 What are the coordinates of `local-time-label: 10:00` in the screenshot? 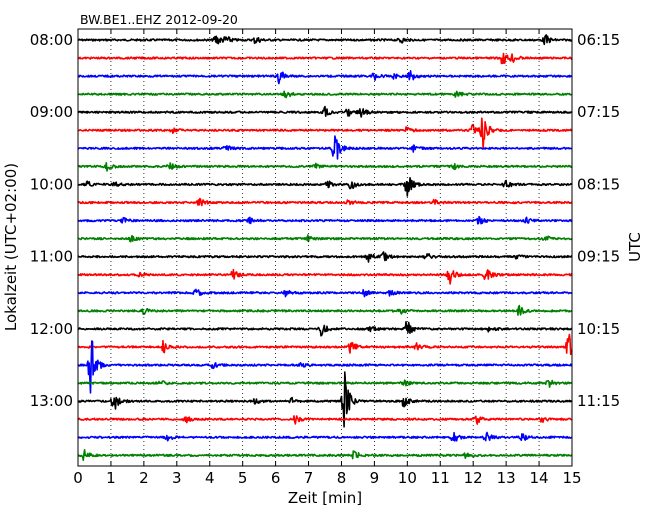 It's located at (51, 184).